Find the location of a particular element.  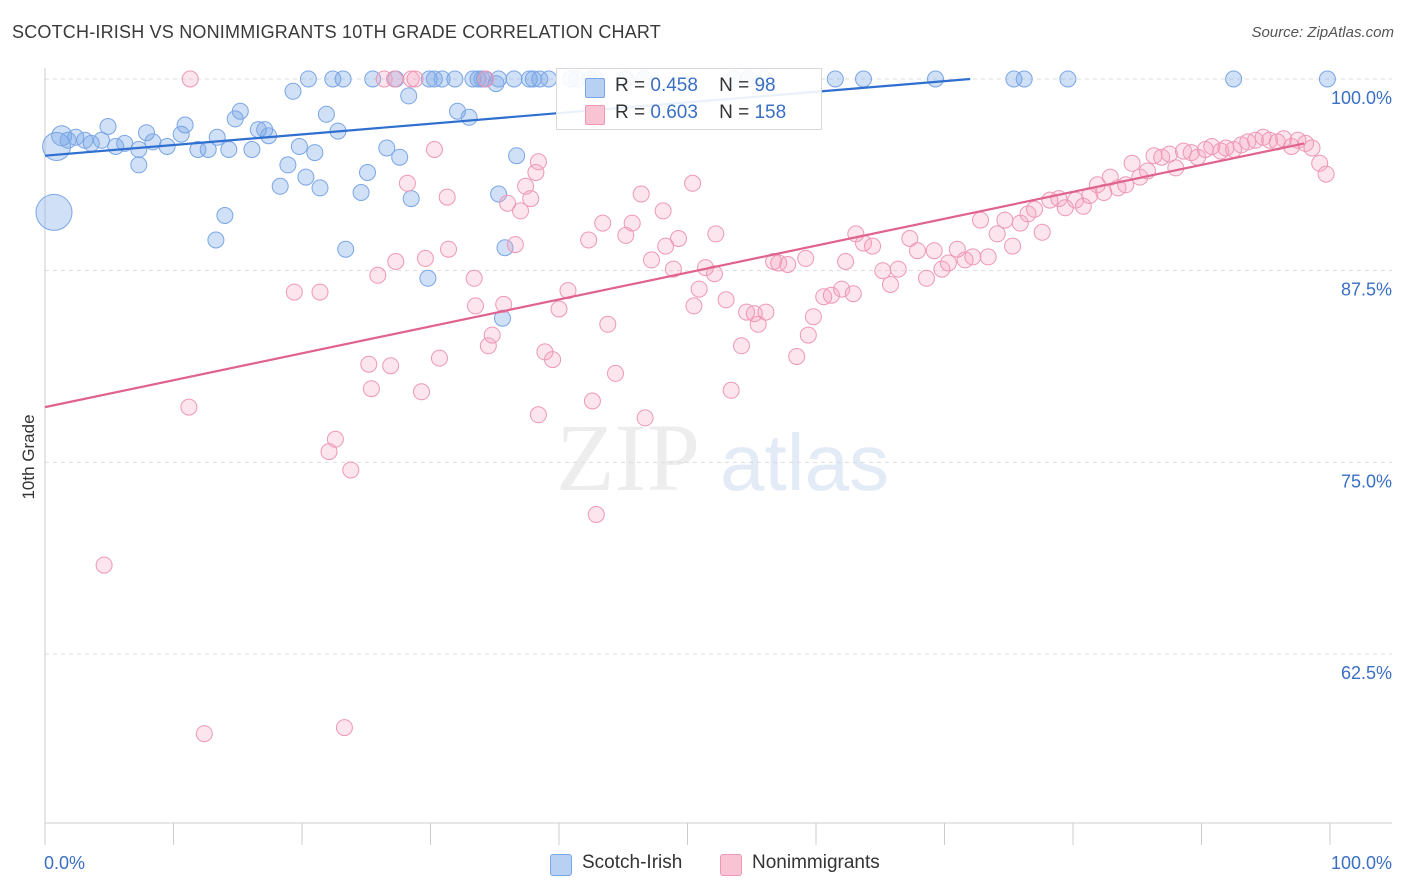

correlation-legend: R = 0.458 N = 98 R = 0.603 N = 158 is located at coordinates (689, 99).